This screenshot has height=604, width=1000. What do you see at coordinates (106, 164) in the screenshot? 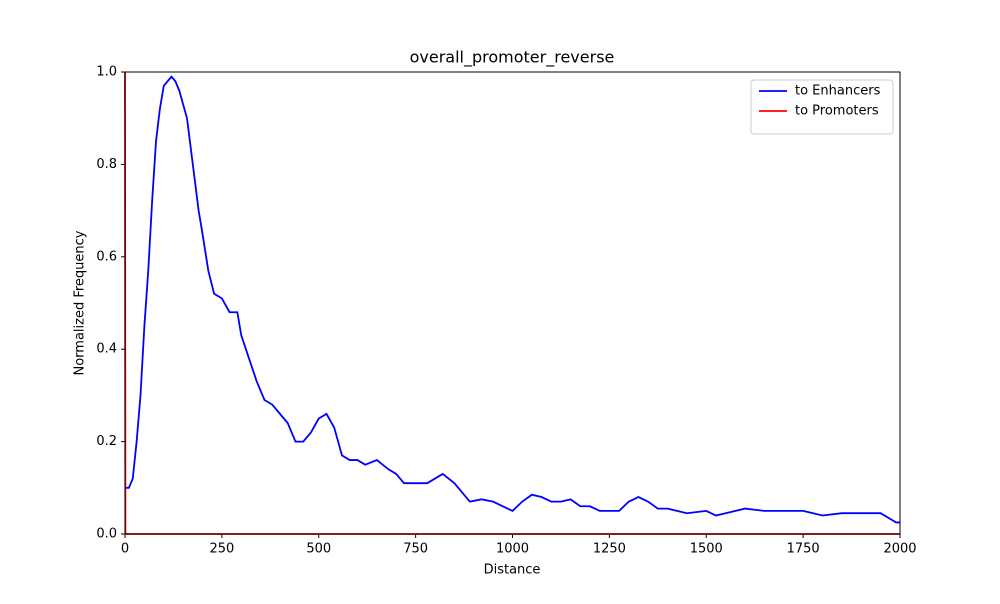
I see `y-tick-label: 0.8` at bounding box center [106, 164].